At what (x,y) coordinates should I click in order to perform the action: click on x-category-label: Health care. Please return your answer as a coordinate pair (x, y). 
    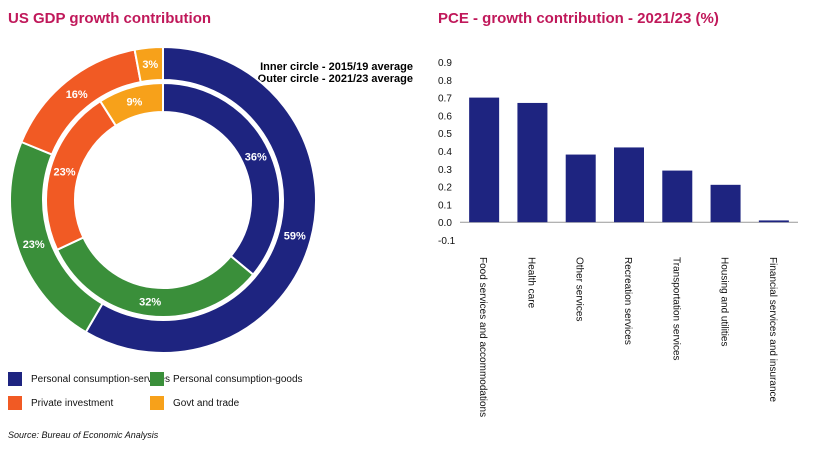
    Looking at the image, I should click on (530, 283).